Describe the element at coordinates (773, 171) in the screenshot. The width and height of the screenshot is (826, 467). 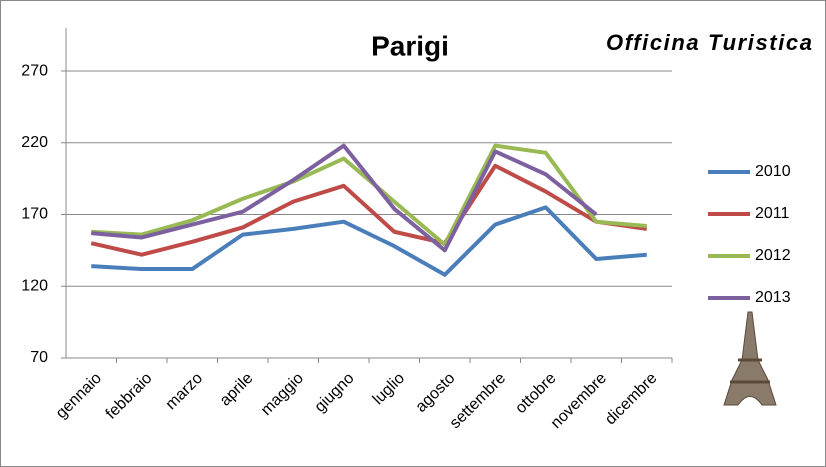
I see `legend-label: 2010` at that location.